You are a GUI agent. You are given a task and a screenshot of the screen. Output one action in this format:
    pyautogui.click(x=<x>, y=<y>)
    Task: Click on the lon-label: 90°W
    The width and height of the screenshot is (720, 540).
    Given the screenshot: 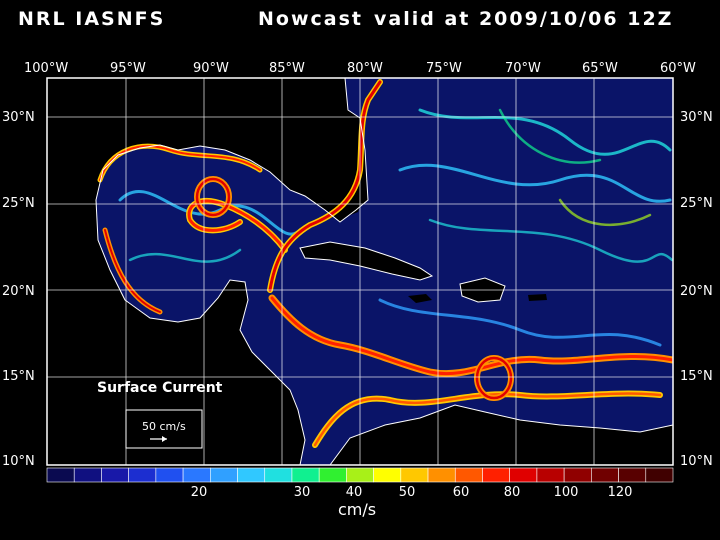 What is the action you would take?
    pyautogui.click(x=211, y=68)
    